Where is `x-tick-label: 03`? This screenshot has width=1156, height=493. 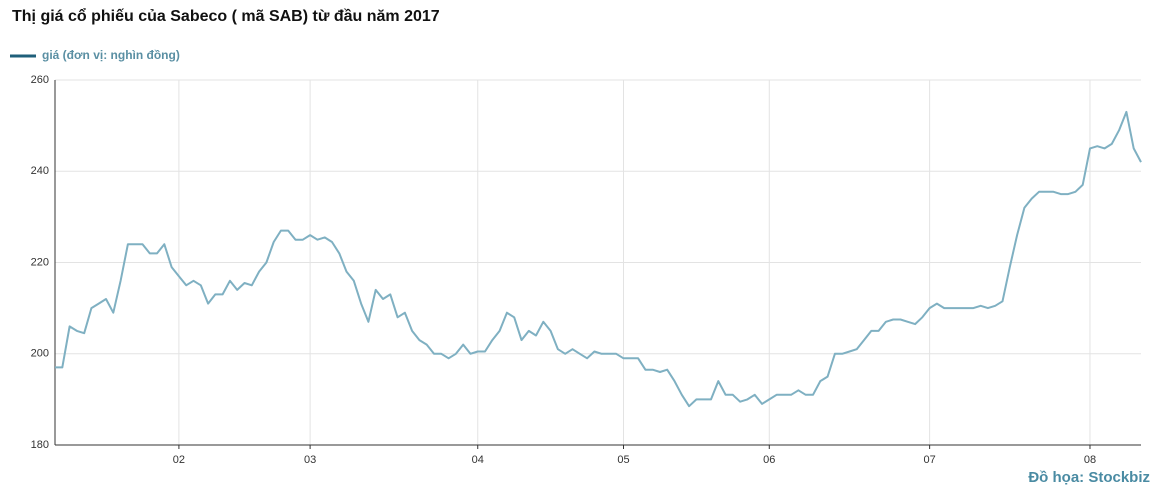
x-tick-label: 03 is located at coordinates (310, 460).